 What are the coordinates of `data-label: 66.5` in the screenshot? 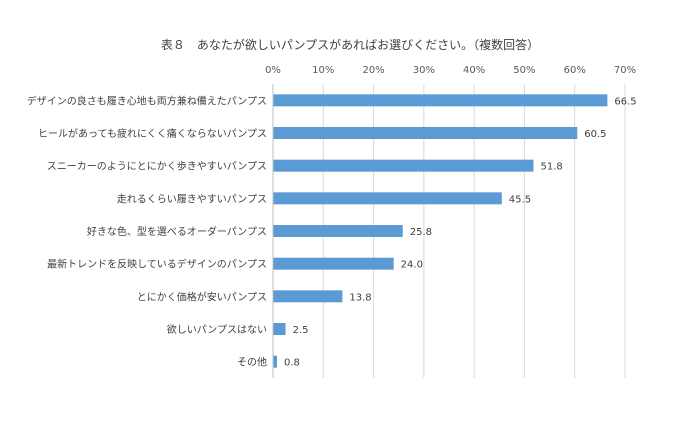 It's located at (625, 101).